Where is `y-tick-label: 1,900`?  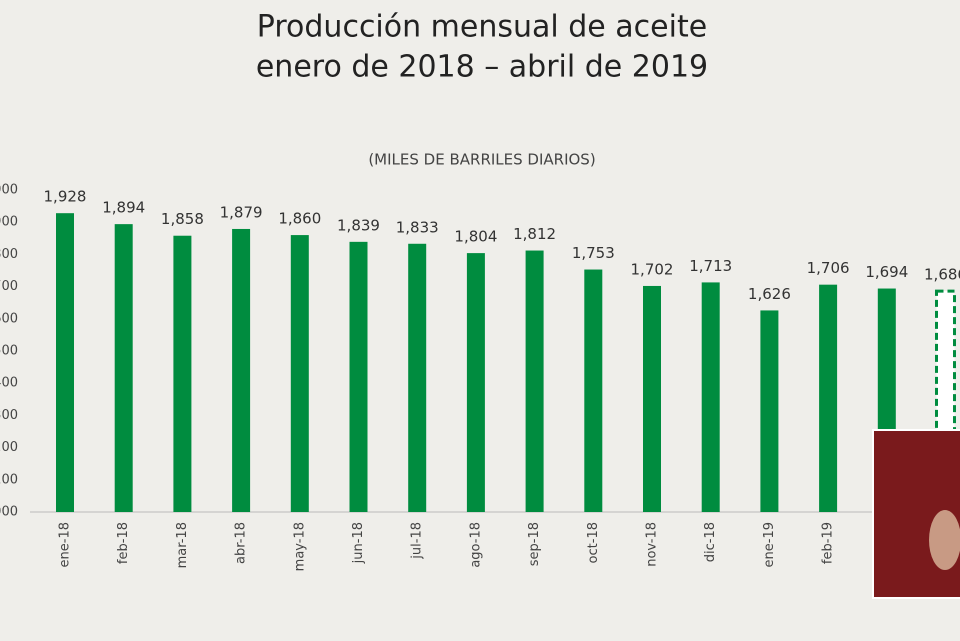
y-tick-label: 1,900 is located at coordinates (9, 222).